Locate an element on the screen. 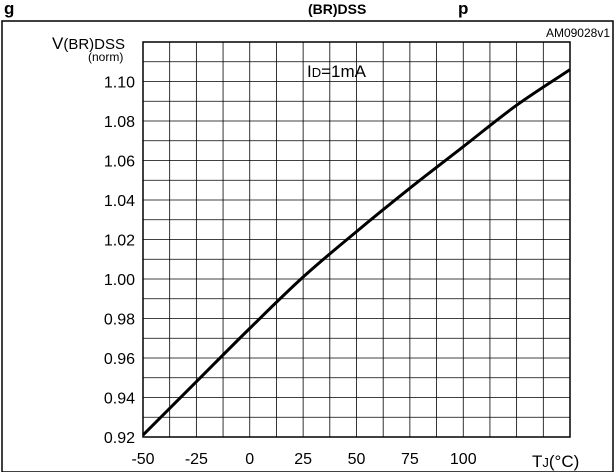 The width and height of the screenshot is (615, 472). y-tick-label: 0.94 is located at coordinates (119, 399).